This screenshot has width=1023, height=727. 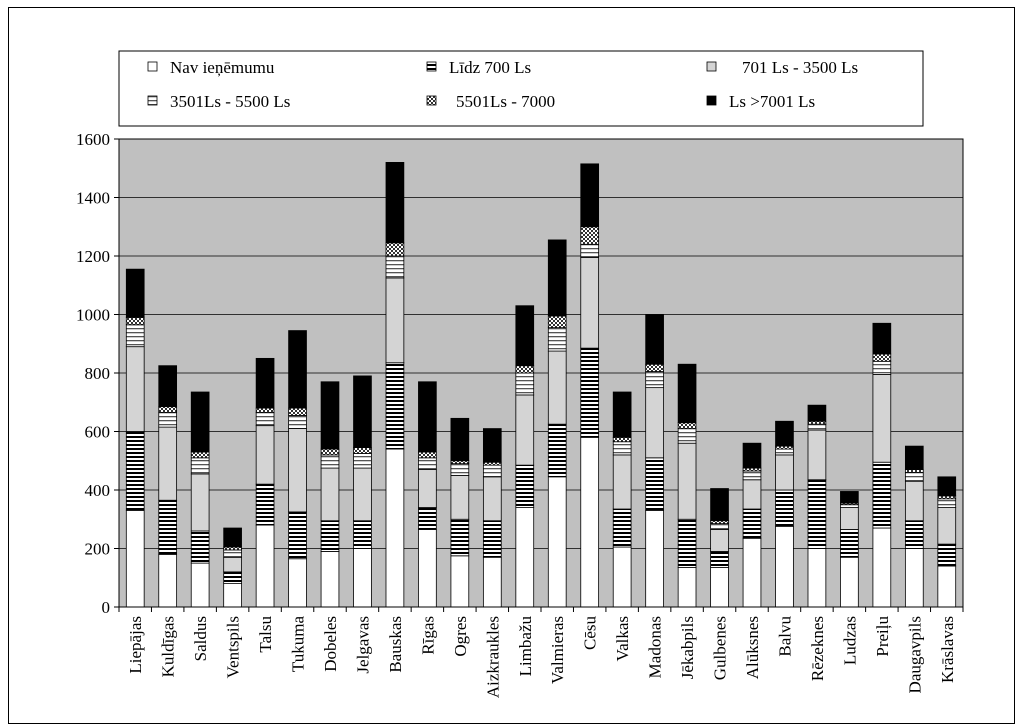 I want to click on y-tick-label: 1000, so click(x=93, y=315).